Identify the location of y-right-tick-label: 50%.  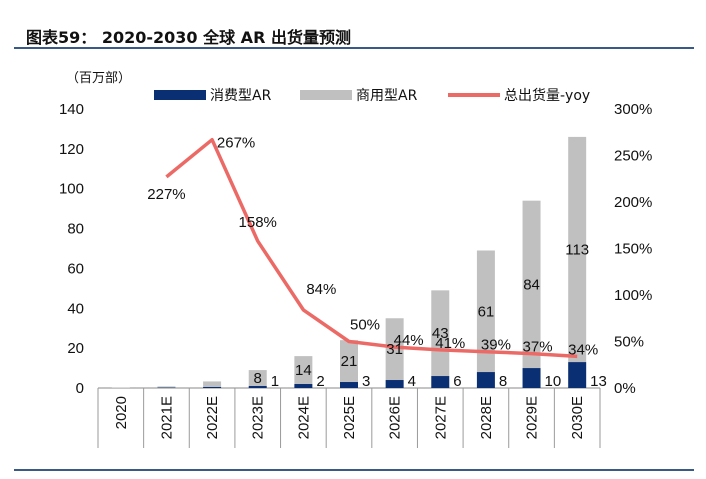
(629, 342).